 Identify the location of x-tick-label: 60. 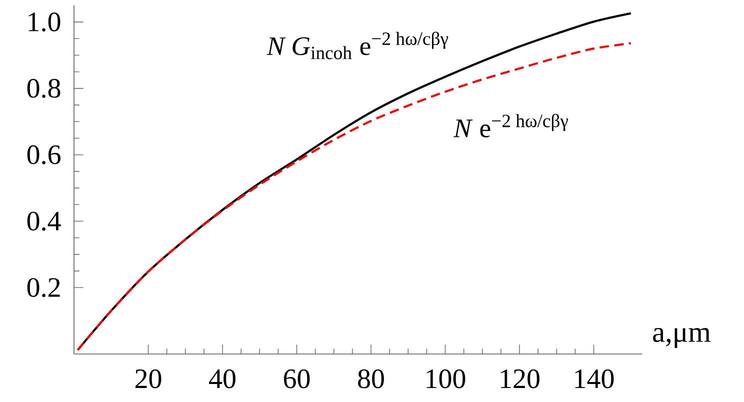
(297, 378).